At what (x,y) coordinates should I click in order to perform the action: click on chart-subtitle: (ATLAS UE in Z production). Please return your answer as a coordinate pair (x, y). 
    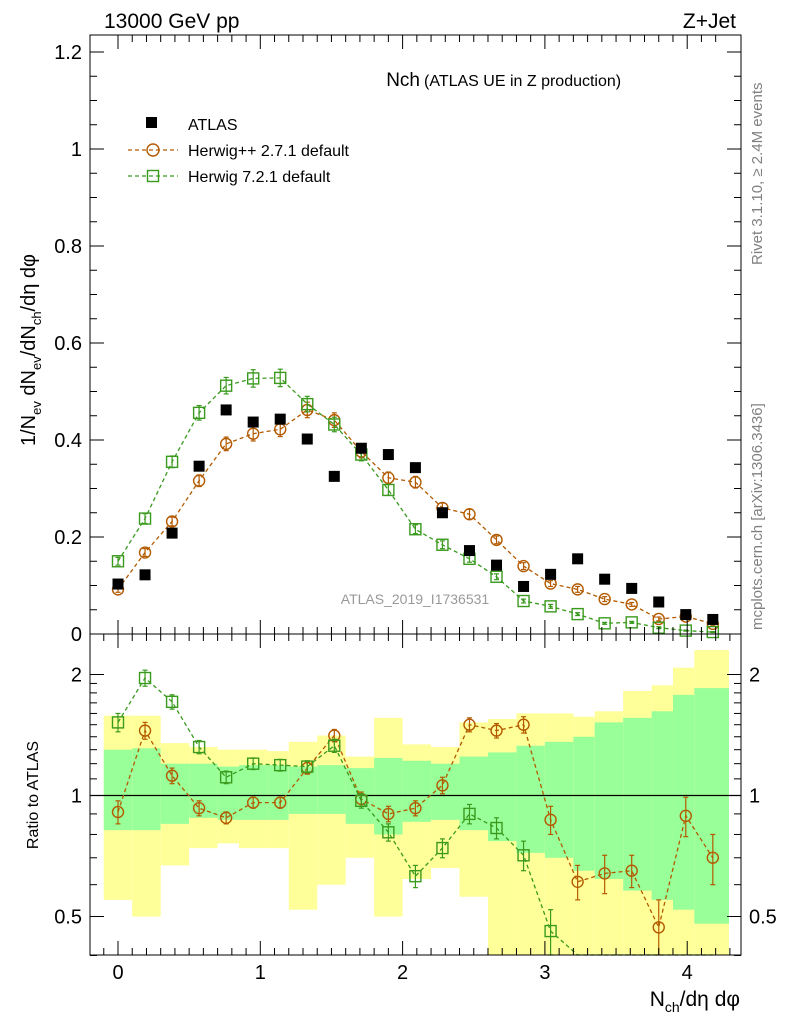
    Looking at the image, I should click on (522, 81).